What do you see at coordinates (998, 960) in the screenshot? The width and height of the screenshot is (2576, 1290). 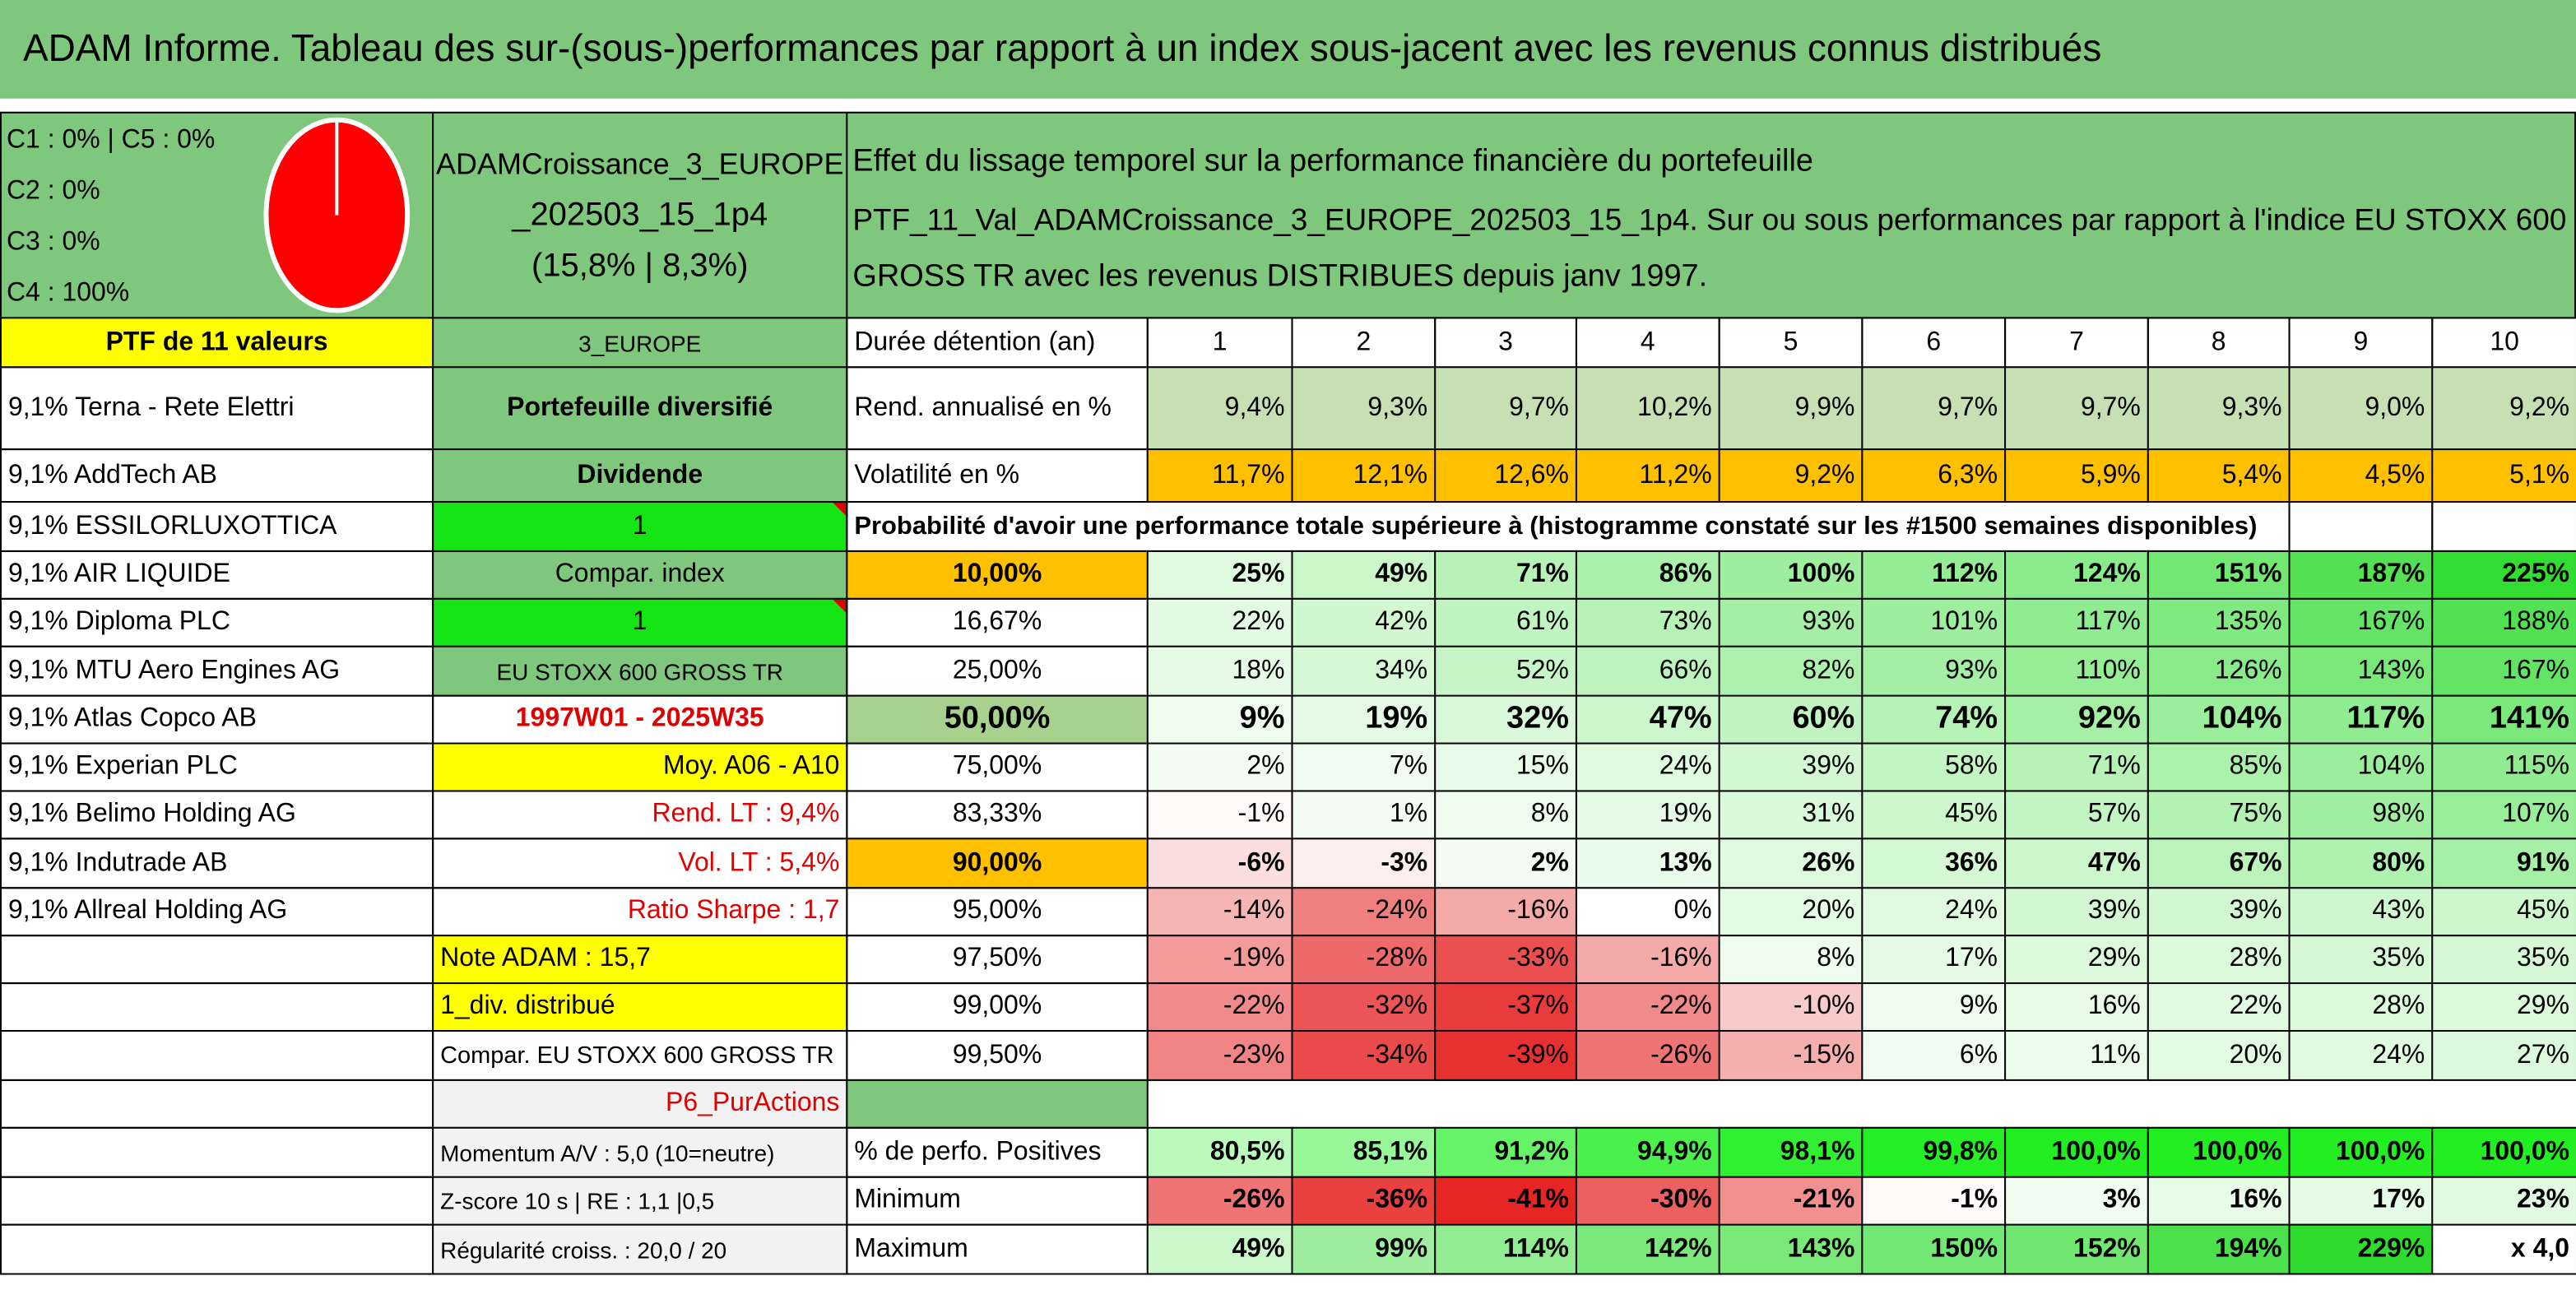 I see `threshold: 97,50%` at bounding box center [998, 960].